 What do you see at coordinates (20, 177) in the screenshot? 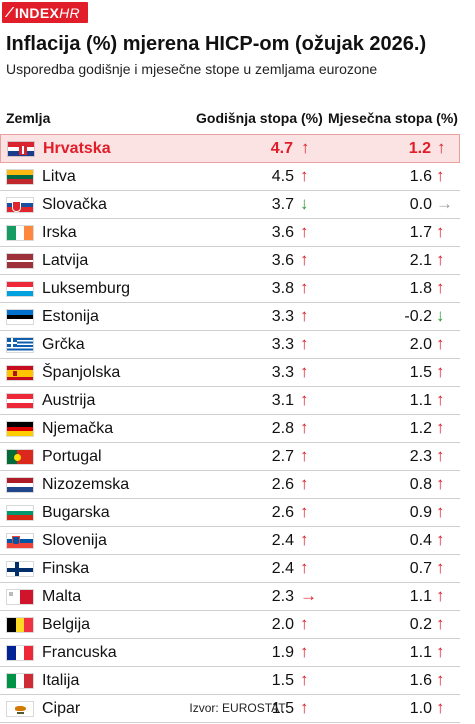
I see `lithuania-flag-icon` at bounding box center [20, 177].